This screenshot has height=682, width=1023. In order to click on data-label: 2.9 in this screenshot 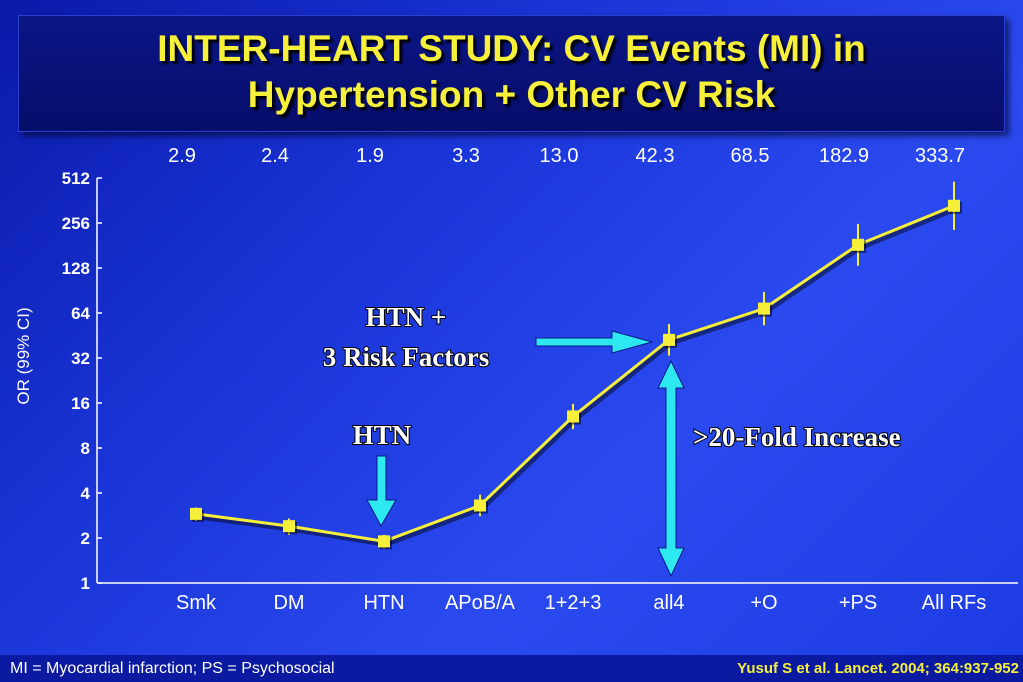, I will do `click(182, 156)`.